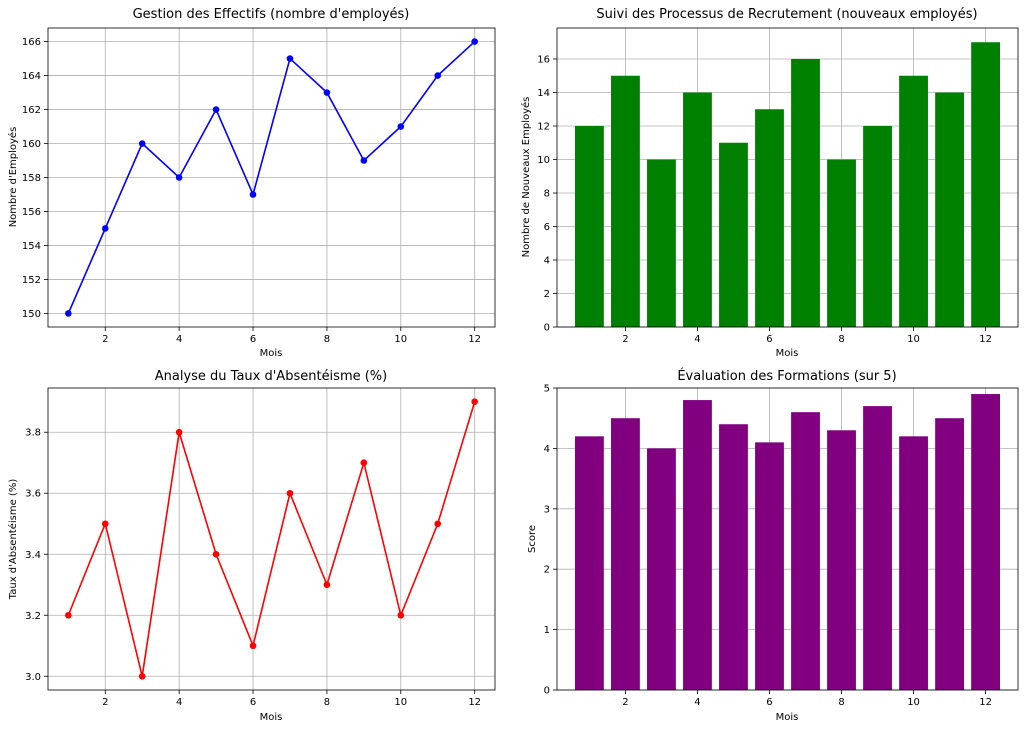  I want to click on y-tick-label: 156, so click(31, 212).